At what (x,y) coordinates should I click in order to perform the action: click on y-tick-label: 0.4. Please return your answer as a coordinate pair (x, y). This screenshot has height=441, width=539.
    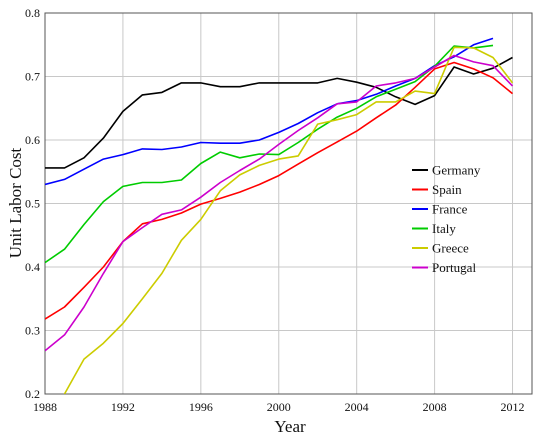
    Looking at the image, I should click on (32, 267).